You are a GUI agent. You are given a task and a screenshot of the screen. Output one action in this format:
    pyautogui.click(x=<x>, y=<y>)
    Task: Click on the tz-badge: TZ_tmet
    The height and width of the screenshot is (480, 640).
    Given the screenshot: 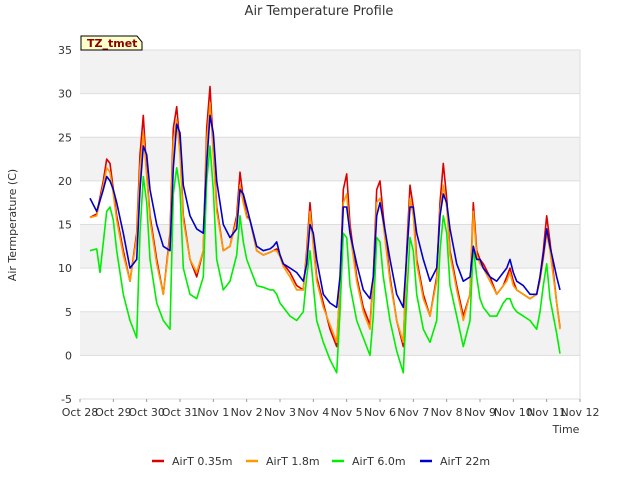 What is the action you would take?
    pyautogui.click(x=111, y=43)
    